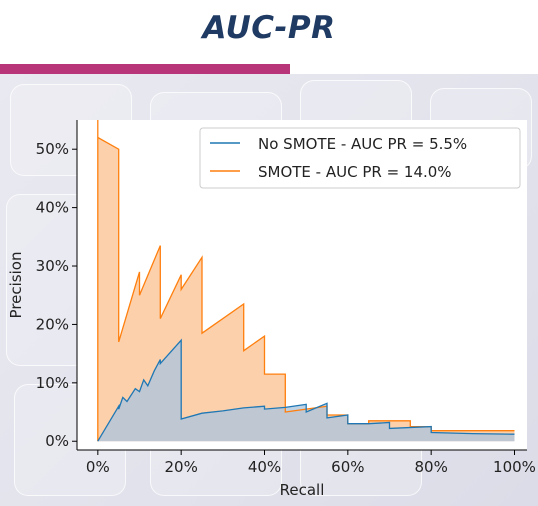  Describe the element at coordinates (430, 467) in the screenshot. I see `x-tick-label: 80%` at that location.